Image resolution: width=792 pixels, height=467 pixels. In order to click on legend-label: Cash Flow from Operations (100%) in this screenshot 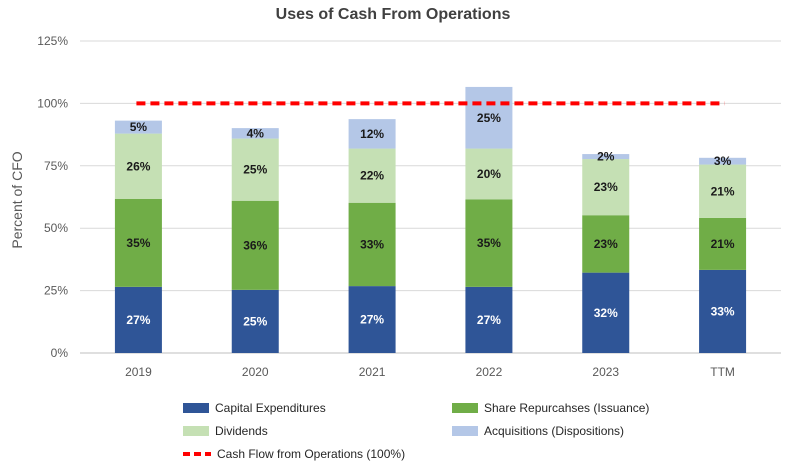, I will do `click(311, 454)`.